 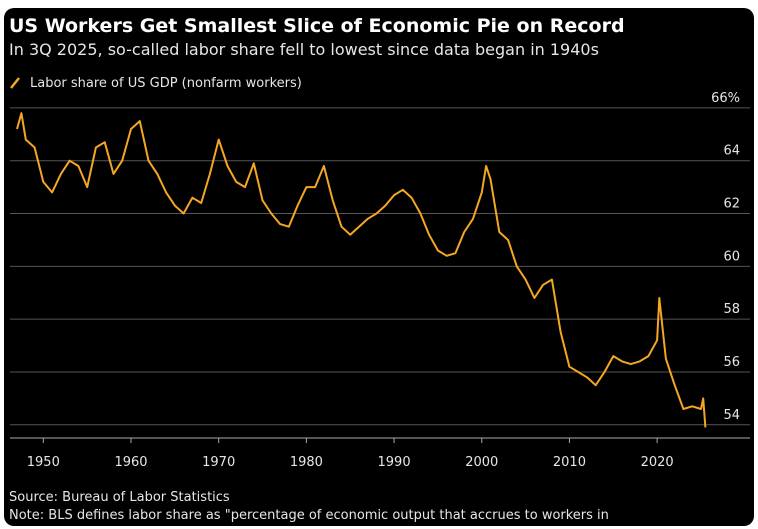 I want to click on x-tick-label: 2000, so click(x=481, y=462).